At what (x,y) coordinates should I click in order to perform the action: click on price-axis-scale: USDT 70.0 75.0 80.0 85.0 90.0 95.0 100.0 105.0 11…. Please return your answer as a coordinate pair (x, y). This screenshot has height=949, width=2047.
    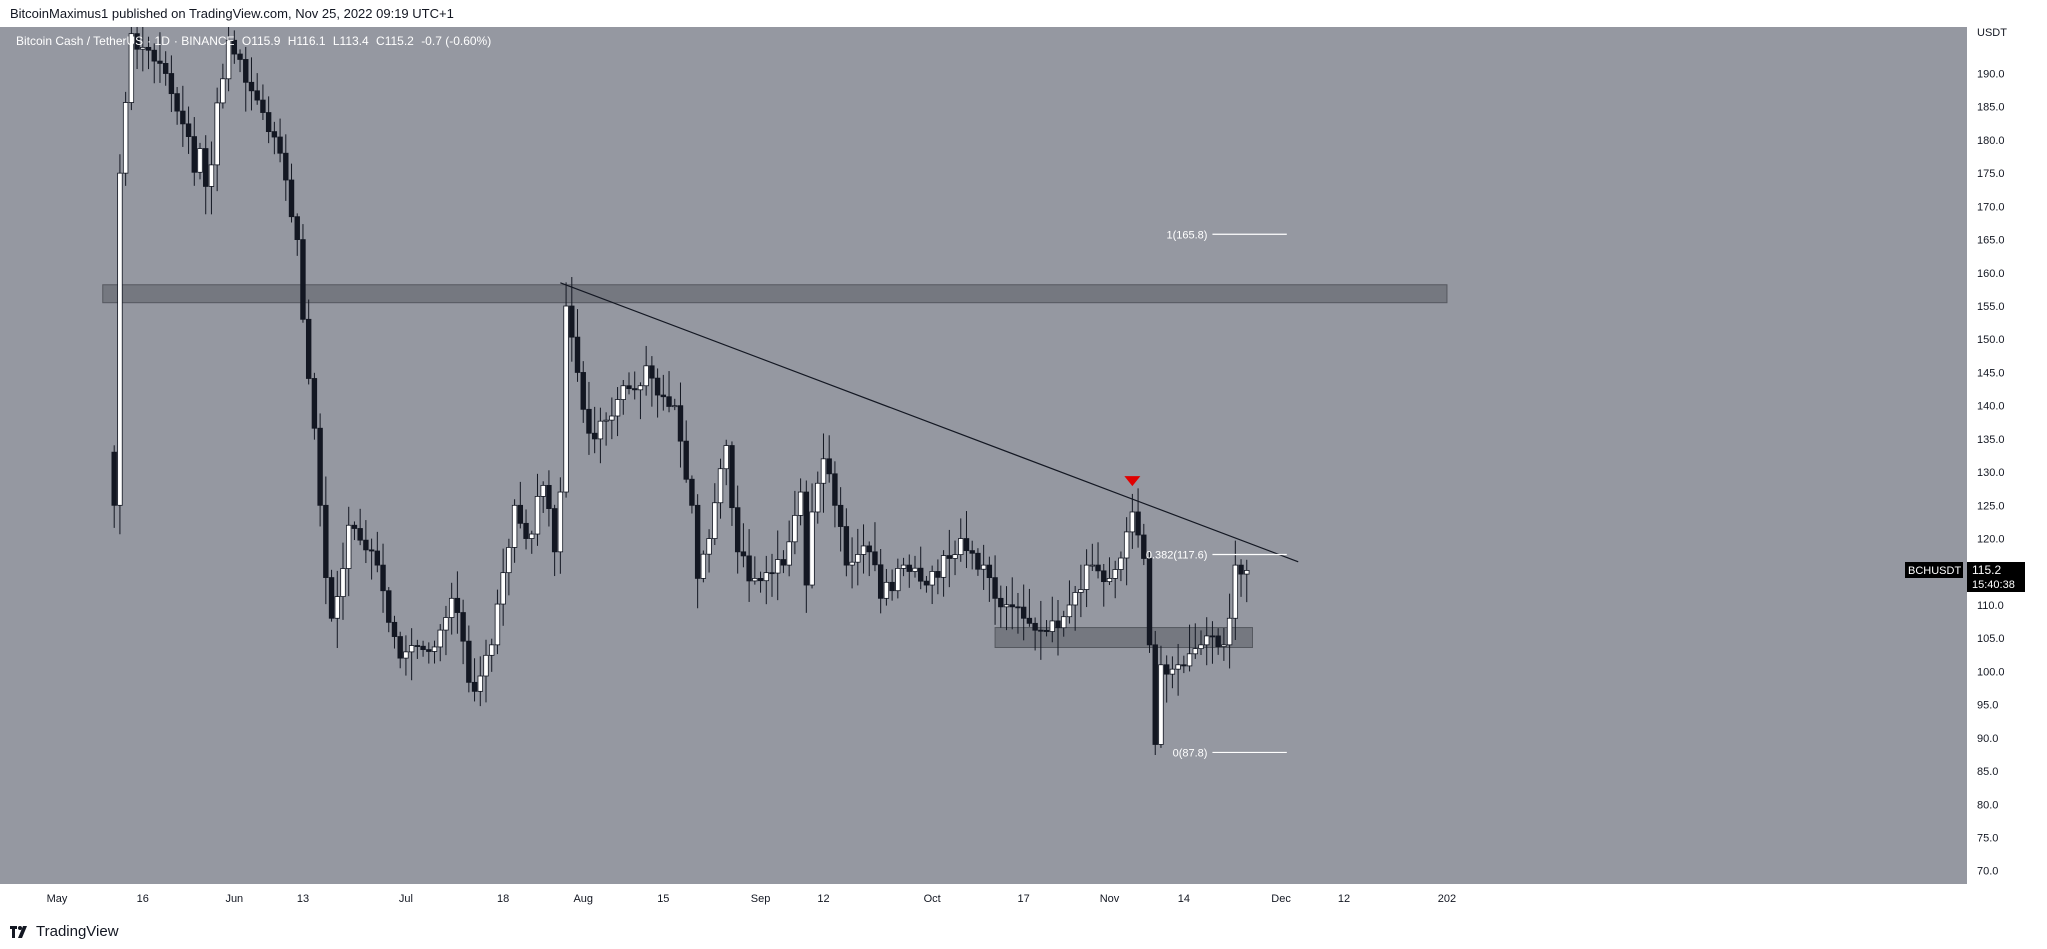
    Looking at the image, I should click on (2007, 455).